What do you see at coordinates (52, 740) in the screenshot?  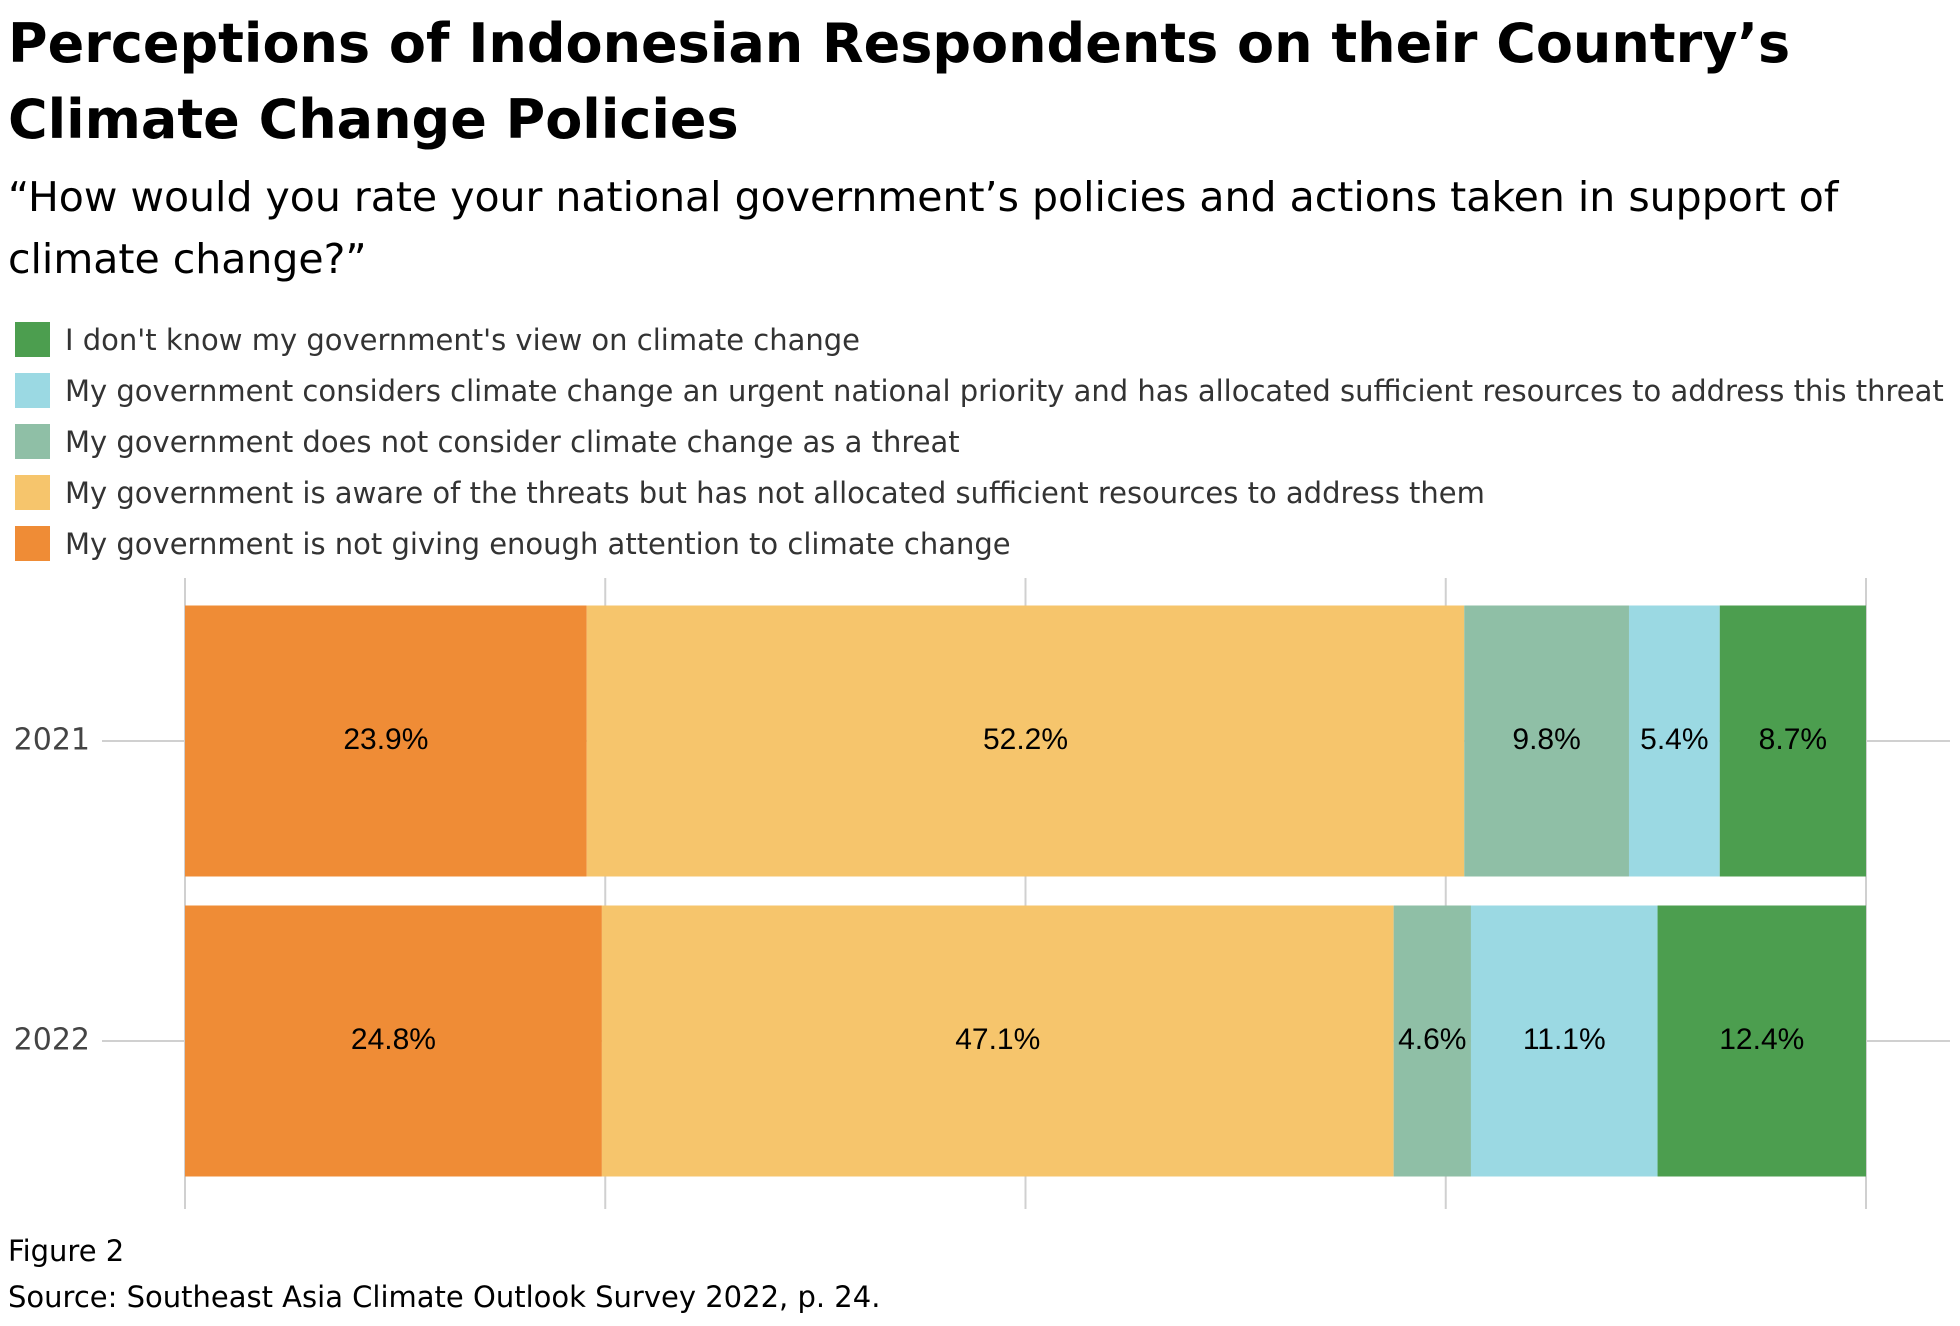 I see `y-tick-label: 2021` at bounding box center [52, 740].